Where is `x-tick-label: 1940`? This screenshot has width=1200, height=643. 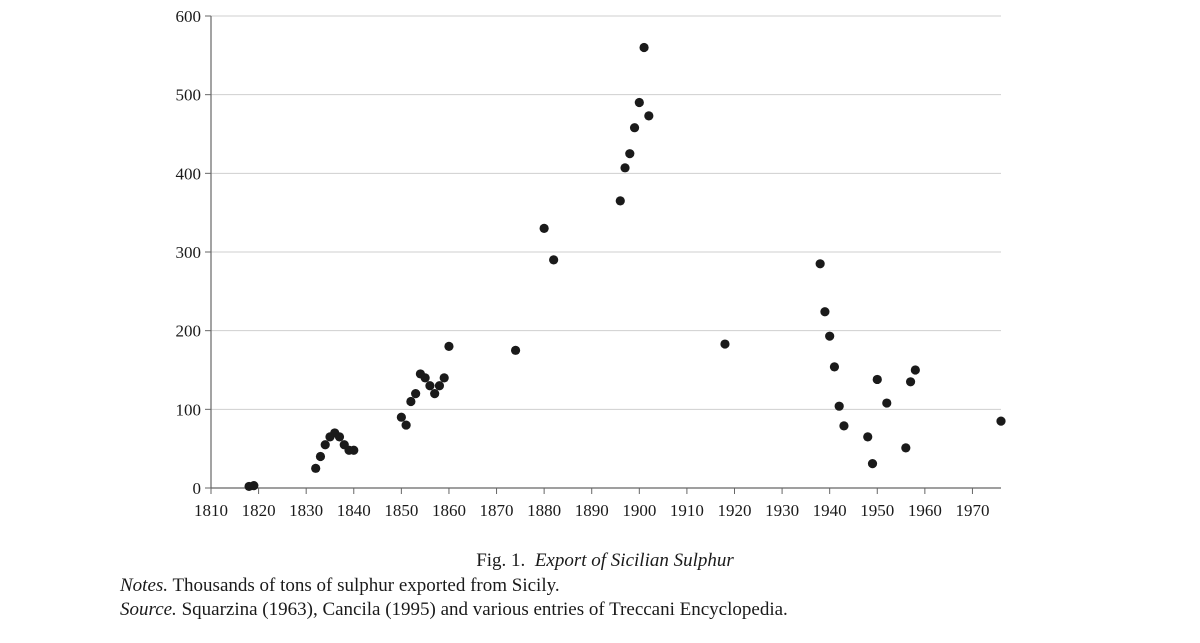 x-tick-label: 1940 is located at coordinates (830, 510).